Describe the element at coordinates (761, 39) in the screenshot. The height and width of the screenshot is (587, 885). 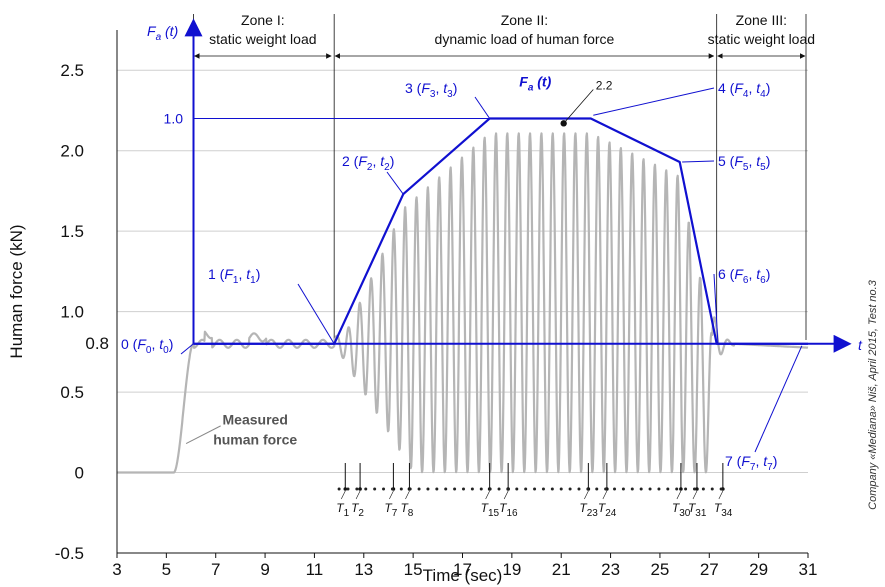
I see `zone-subtitle-3: static weight load` at that location.